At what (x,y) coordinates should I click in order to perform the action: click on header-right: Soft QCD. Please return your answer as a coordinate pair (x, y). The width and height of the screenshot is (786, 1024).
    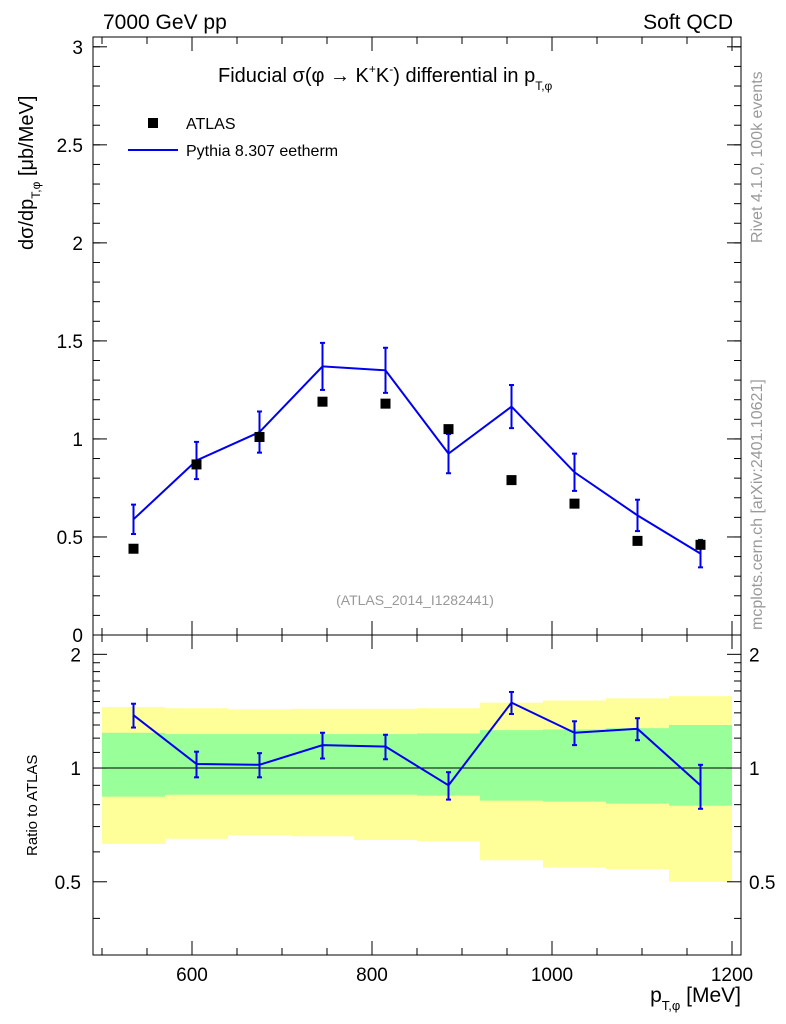
    Looking at the image, I should click on (688, 22).